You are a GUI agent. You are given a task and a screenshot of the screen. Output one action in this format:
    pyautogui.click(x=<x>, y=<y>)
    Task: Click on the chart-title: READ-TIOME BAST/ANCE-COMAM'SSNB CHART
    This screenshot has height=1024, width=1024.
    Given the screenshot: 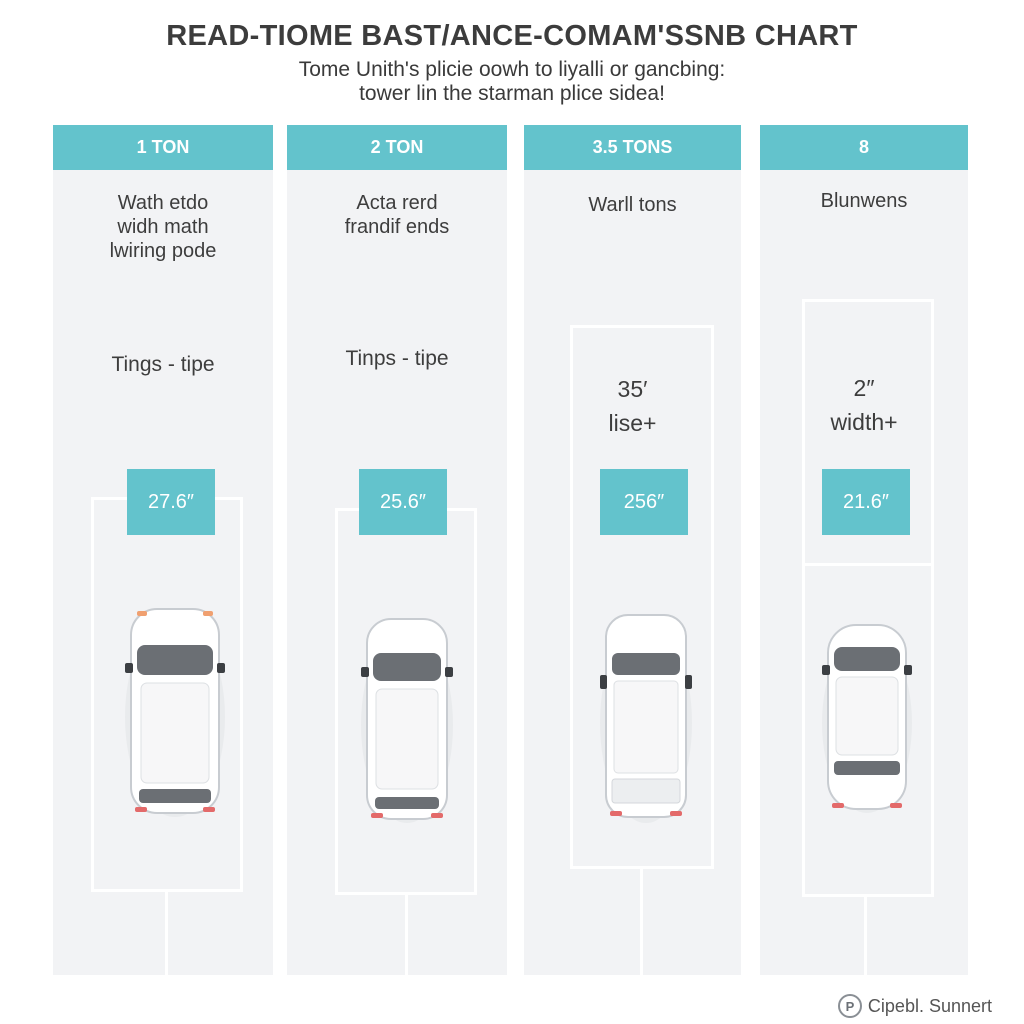 What is the action you would take?
    pyautogui.click(x=512, y=36)
    